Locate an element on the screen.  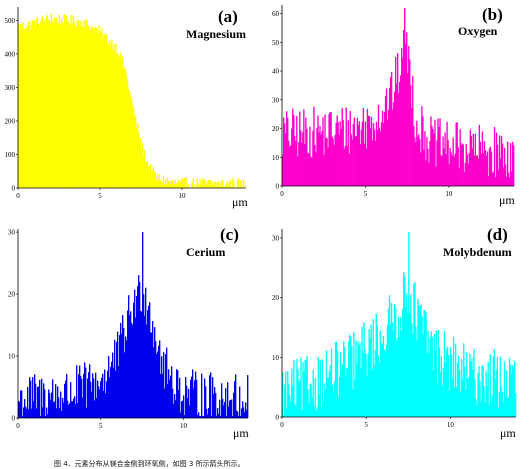
element-name: Magnesium is located at coordinates (216, 34).